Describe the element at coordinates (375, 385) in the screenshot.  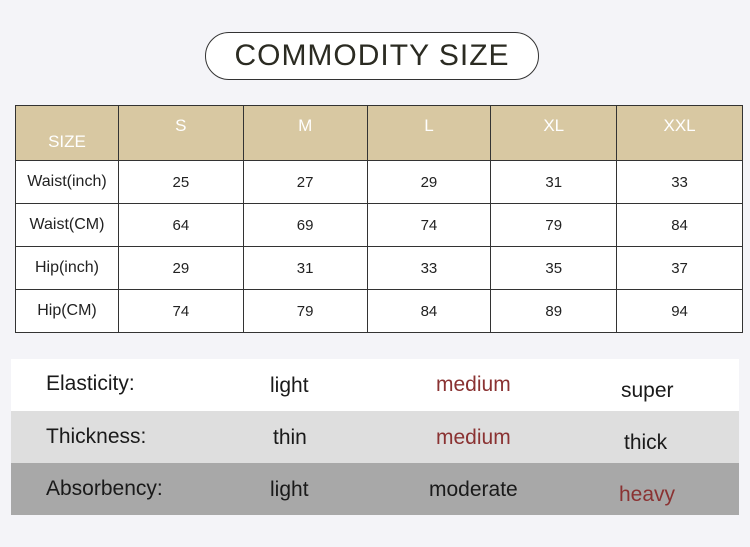
I see `property-row-elasticity: Elasticity: light medium super` at that location.